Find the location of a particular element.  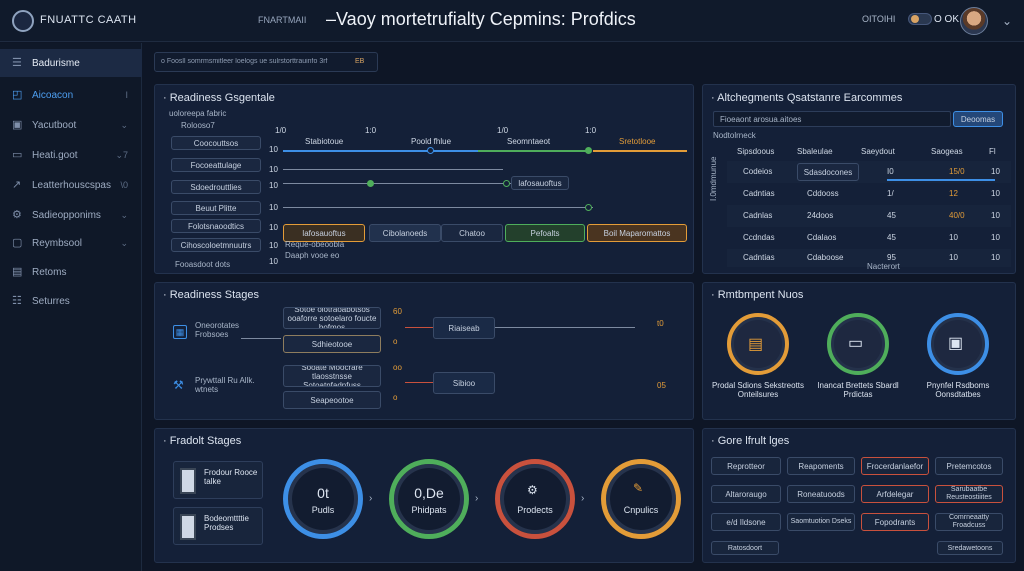

footer-button: Sredawetoons is located at coordinates (970, 548).